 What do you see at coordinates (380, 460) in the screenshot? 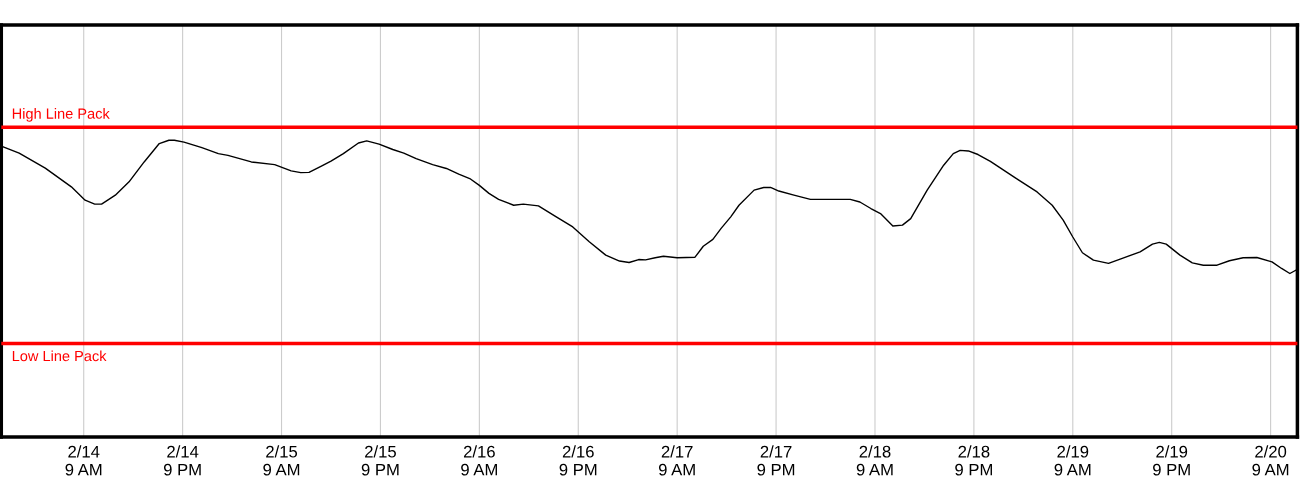
I see `x-tick-label: 2/15 9 PM` at bounding box center [380, 460].